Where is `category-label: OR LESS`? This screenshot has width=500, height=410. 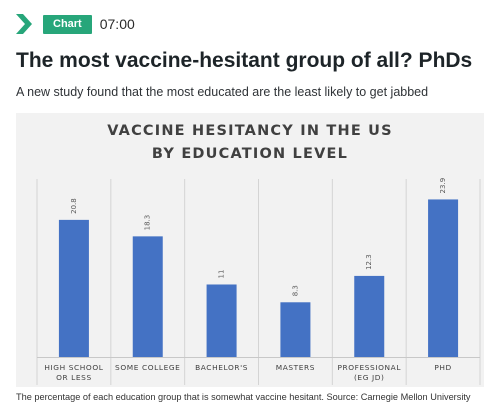
category-label: OR LESS is located at coordinates (74, 377).